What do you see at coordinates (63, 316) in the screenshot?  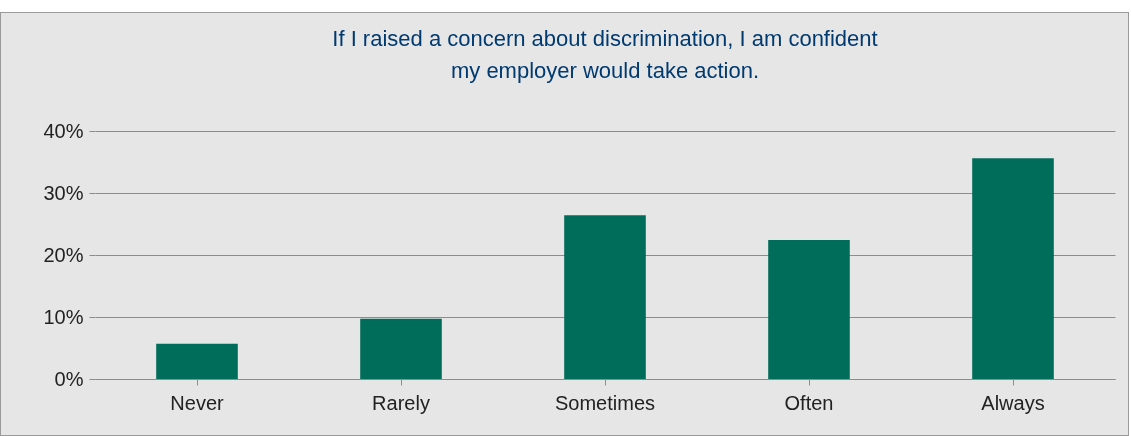 I see `y-tick-label: 10%` at bounding box center [63, 316].